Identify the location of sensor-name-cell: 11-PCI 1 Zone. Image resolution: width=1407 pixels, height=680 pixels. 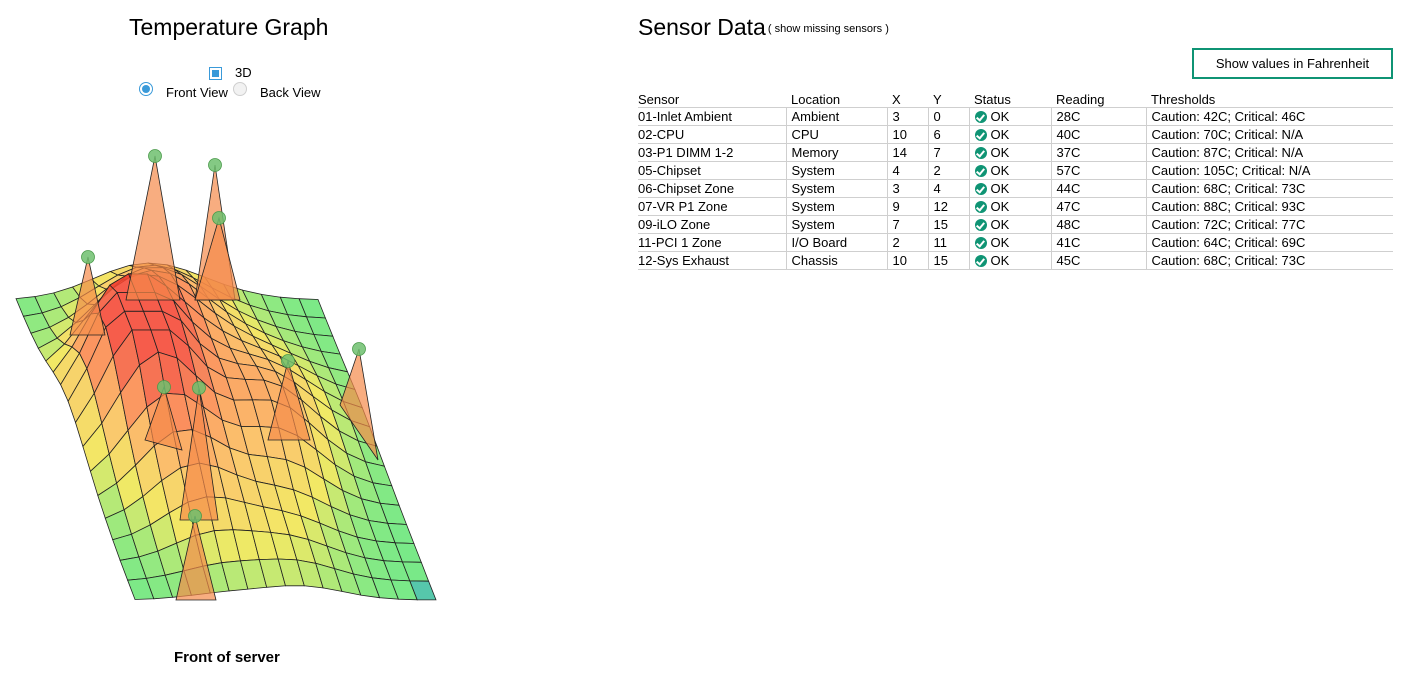
(712, 242).